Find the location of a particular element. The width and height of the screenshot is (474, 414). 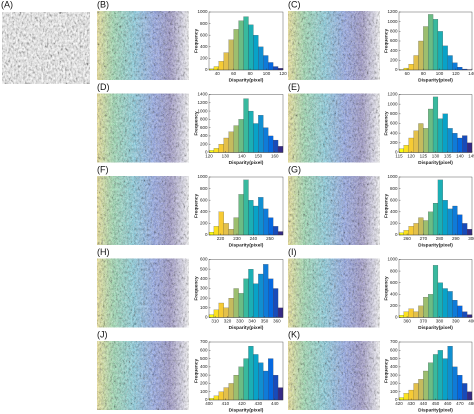

x-tick-label: 270 is located at coordinates (424, 238).